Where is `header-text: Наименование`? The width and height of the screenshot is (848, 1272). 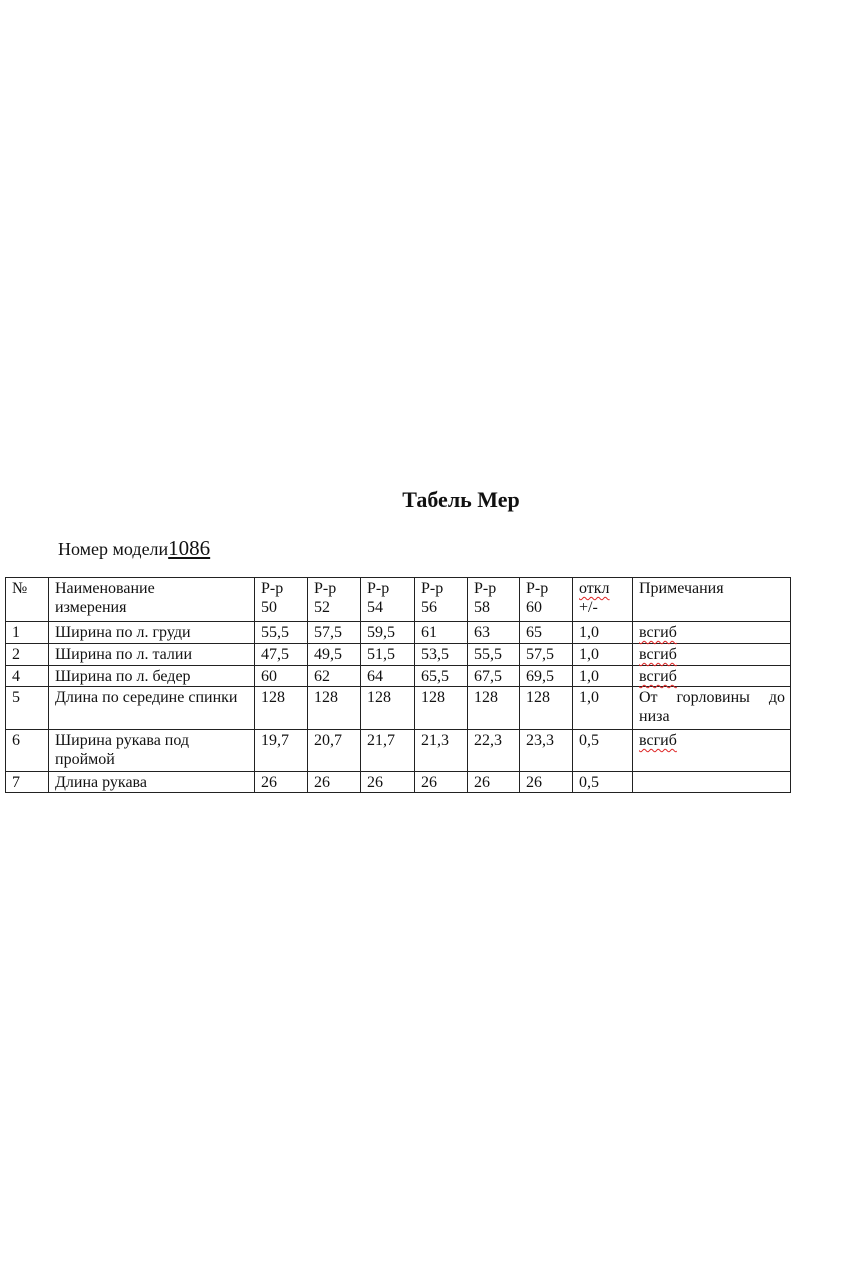 header-text: Наименование is located at coordinates (105, 588).